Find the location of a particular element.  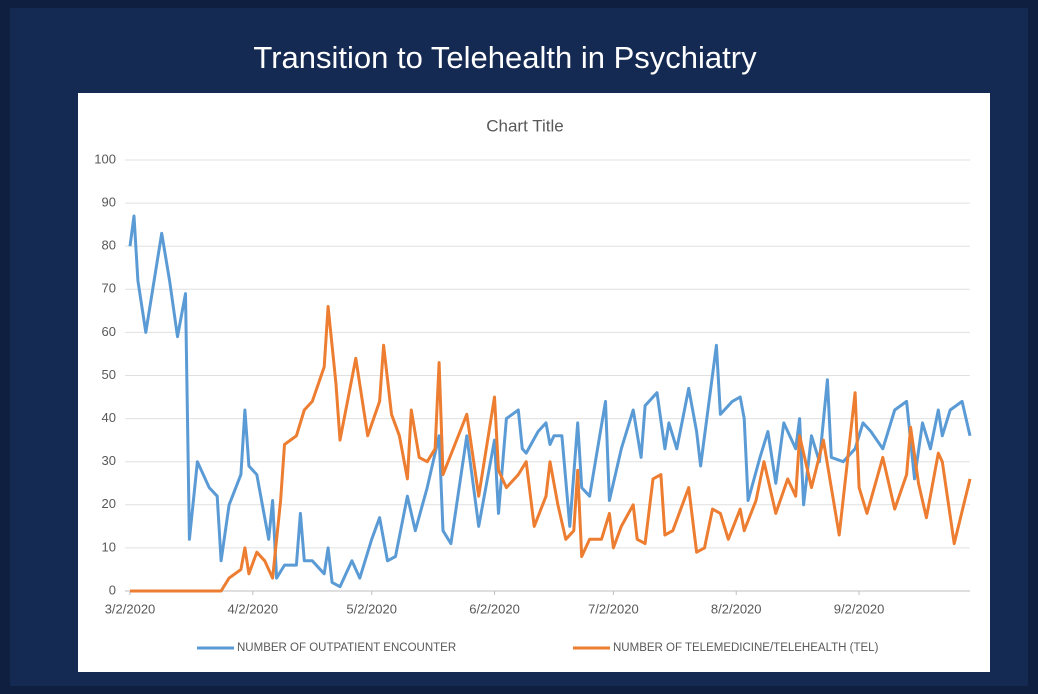

y-tick-label: 10 is located at coordinates (109, 546).